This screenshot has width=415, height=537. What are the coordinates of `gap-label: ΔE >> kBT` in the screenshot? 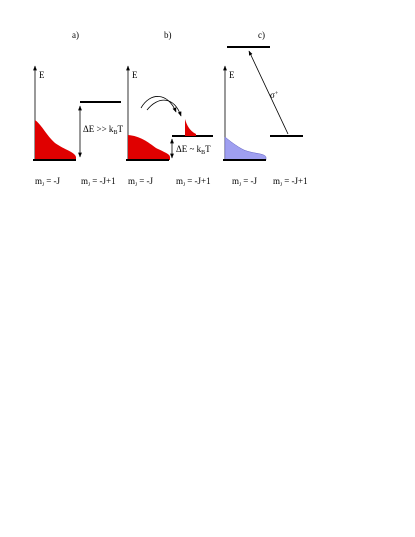 It's located at (103, 130).